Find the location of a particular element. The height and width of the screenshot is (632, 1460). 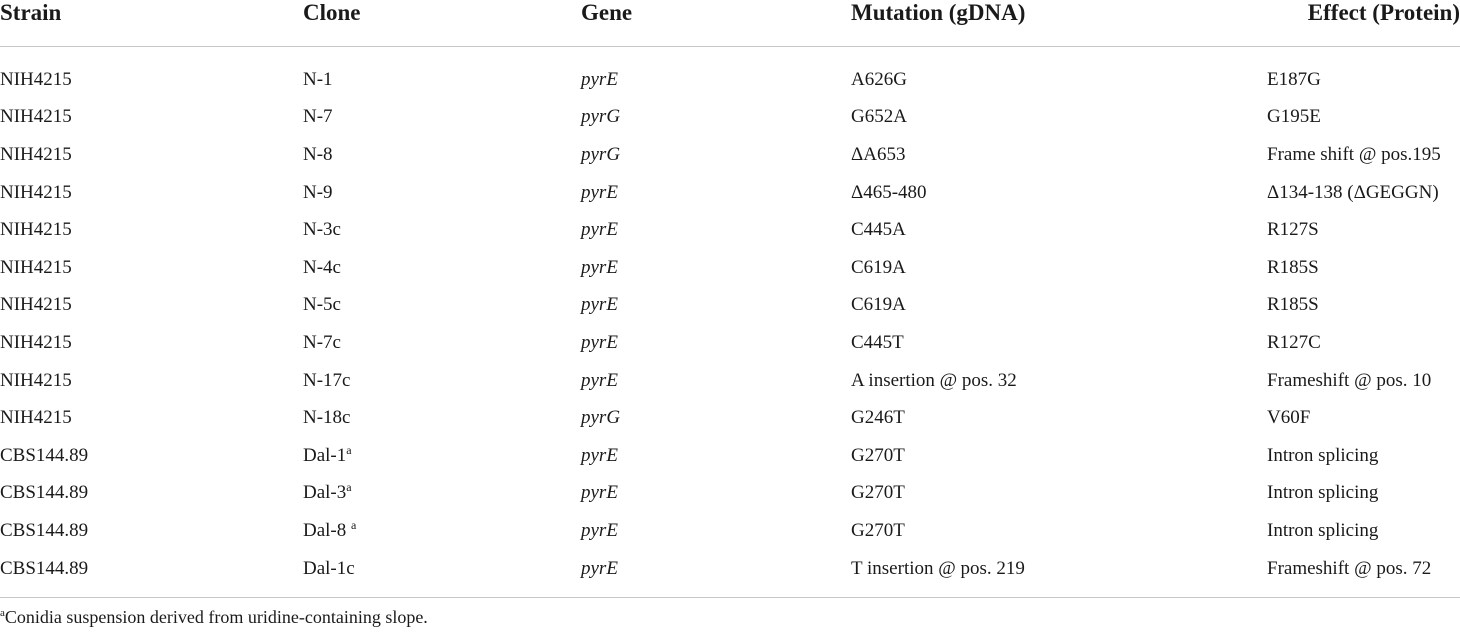

cell-effect-text: Frameshift @ pos. 72 is located at coordinates (1349, 568).